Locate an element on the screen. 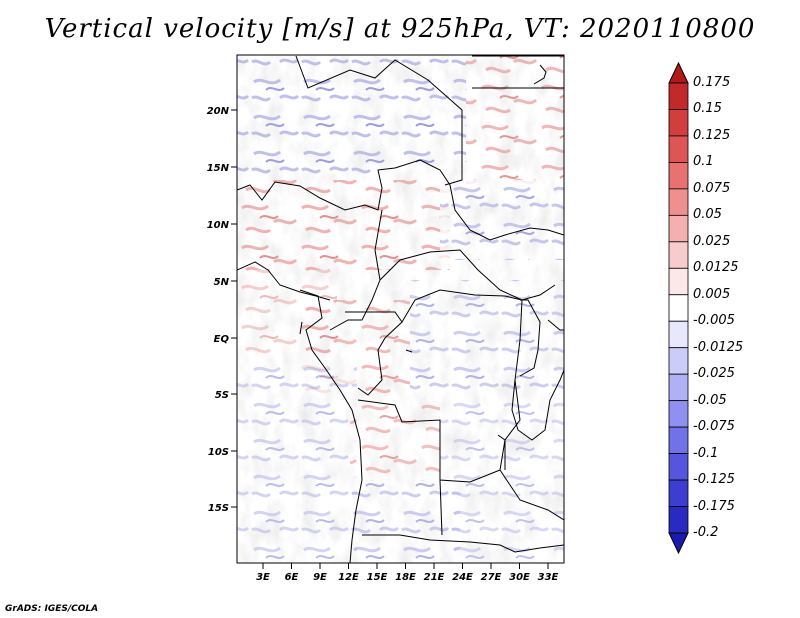 The height and width of the screenshot is (618, 800). colorbar-label: -0.05 is located at coordinates (710, 400).